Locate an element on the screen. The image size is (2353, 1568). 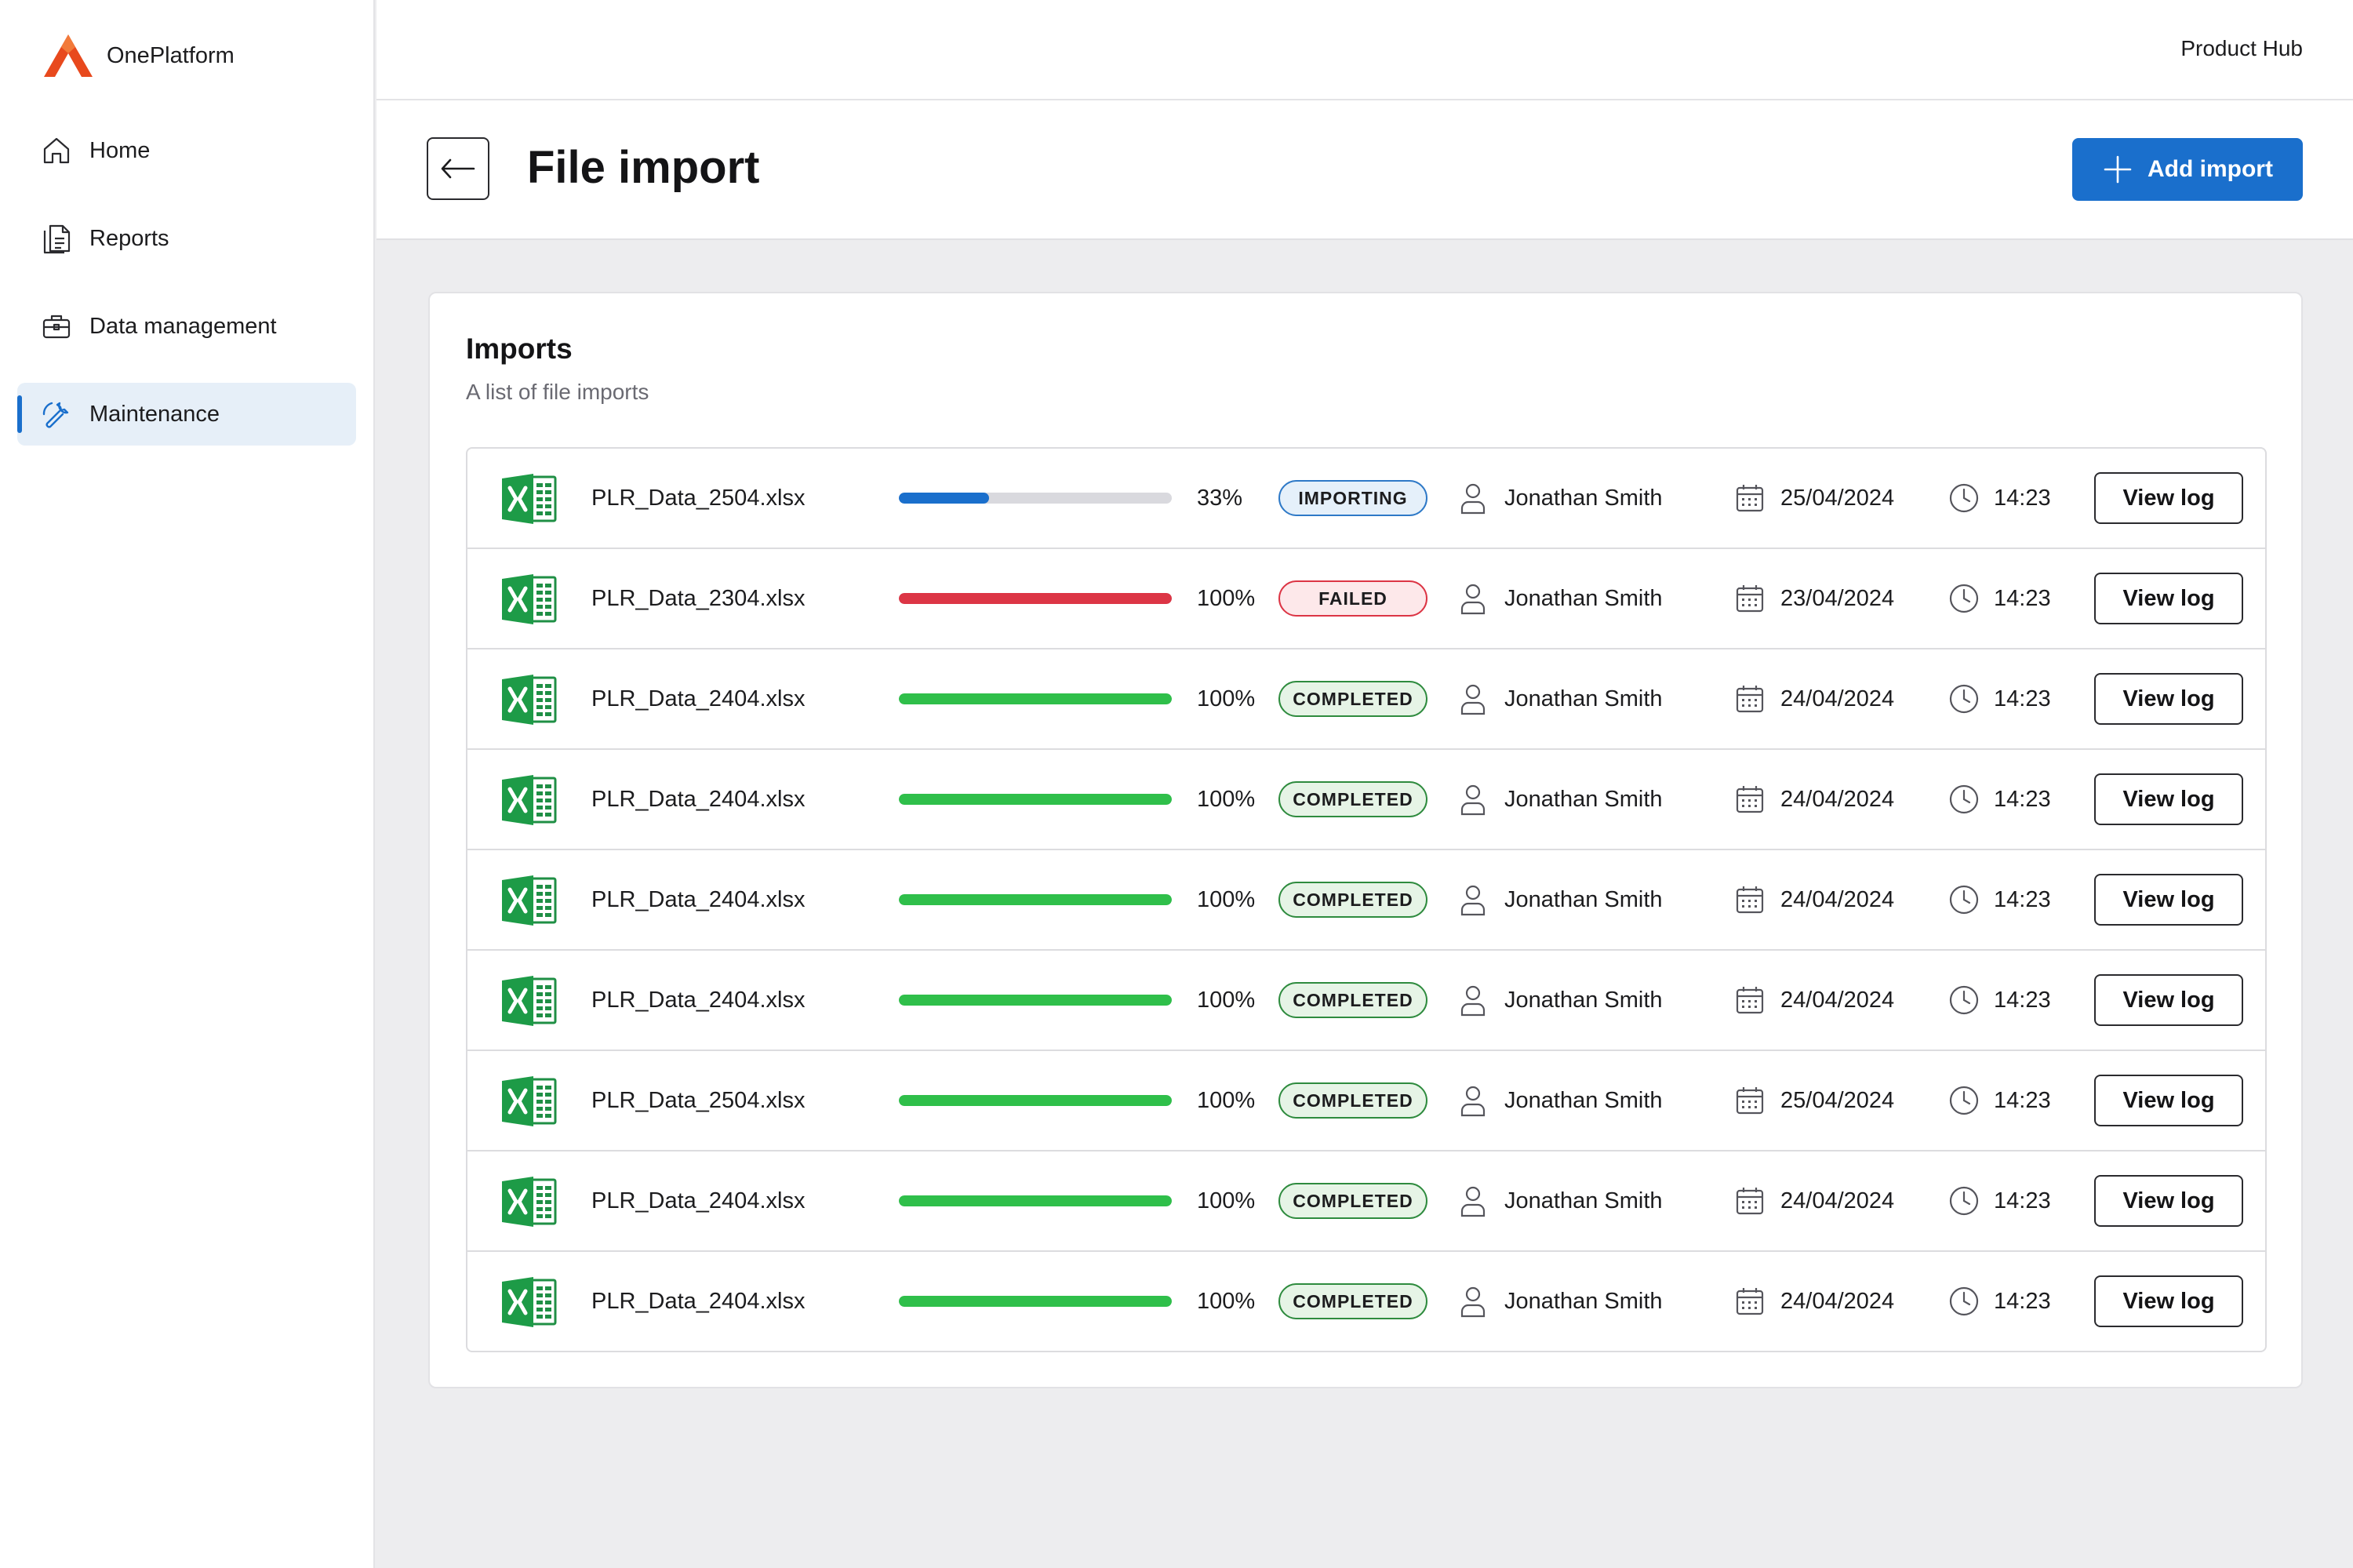
product-hub-link: Product Hub is located at coordinates (2241, 48).